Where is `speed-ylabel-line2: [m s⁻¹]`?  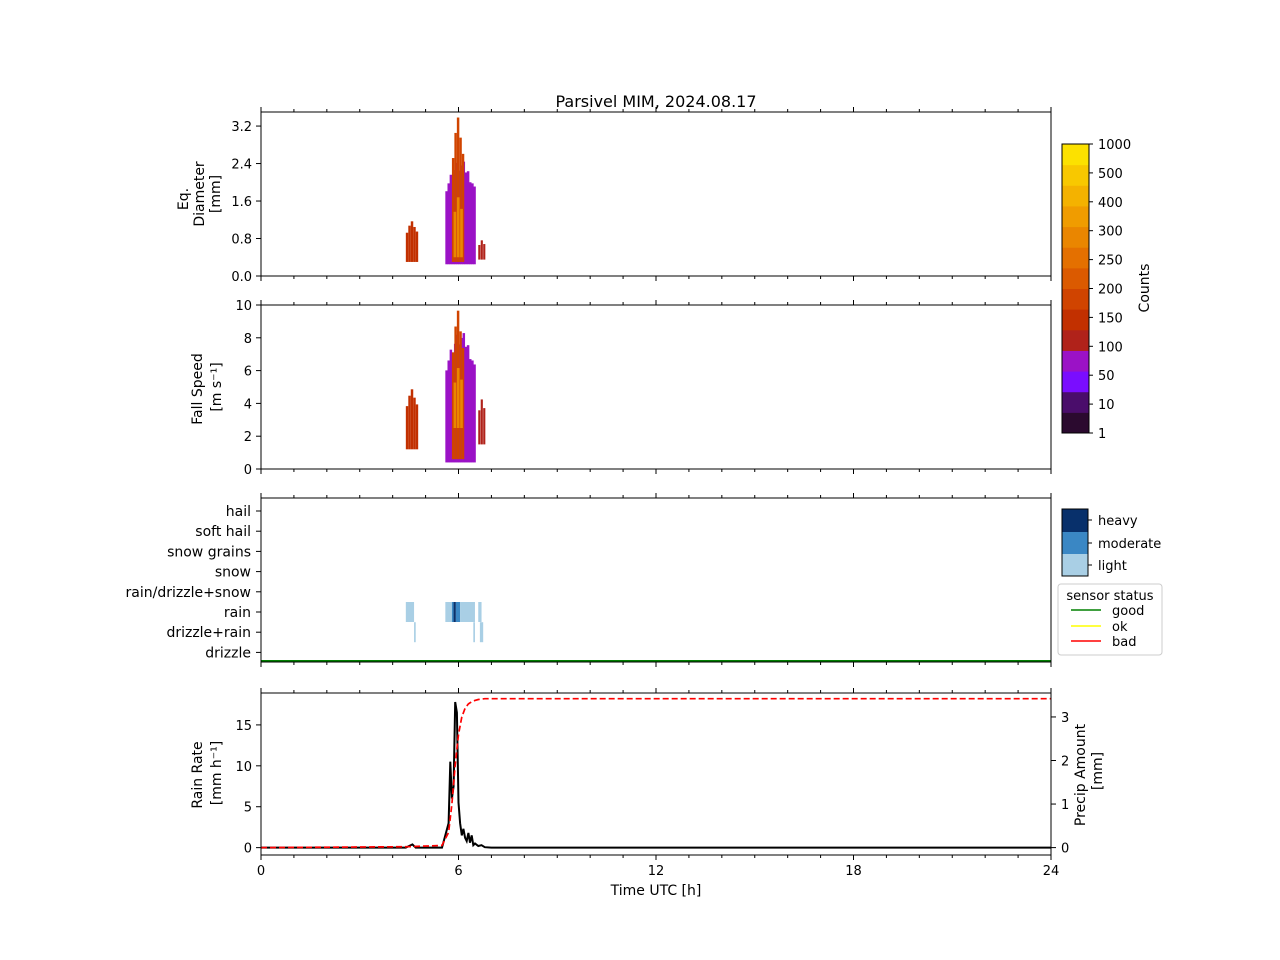 speed-ylabel-line2: [m s⁻¹] is located at coordinates (217, 386).